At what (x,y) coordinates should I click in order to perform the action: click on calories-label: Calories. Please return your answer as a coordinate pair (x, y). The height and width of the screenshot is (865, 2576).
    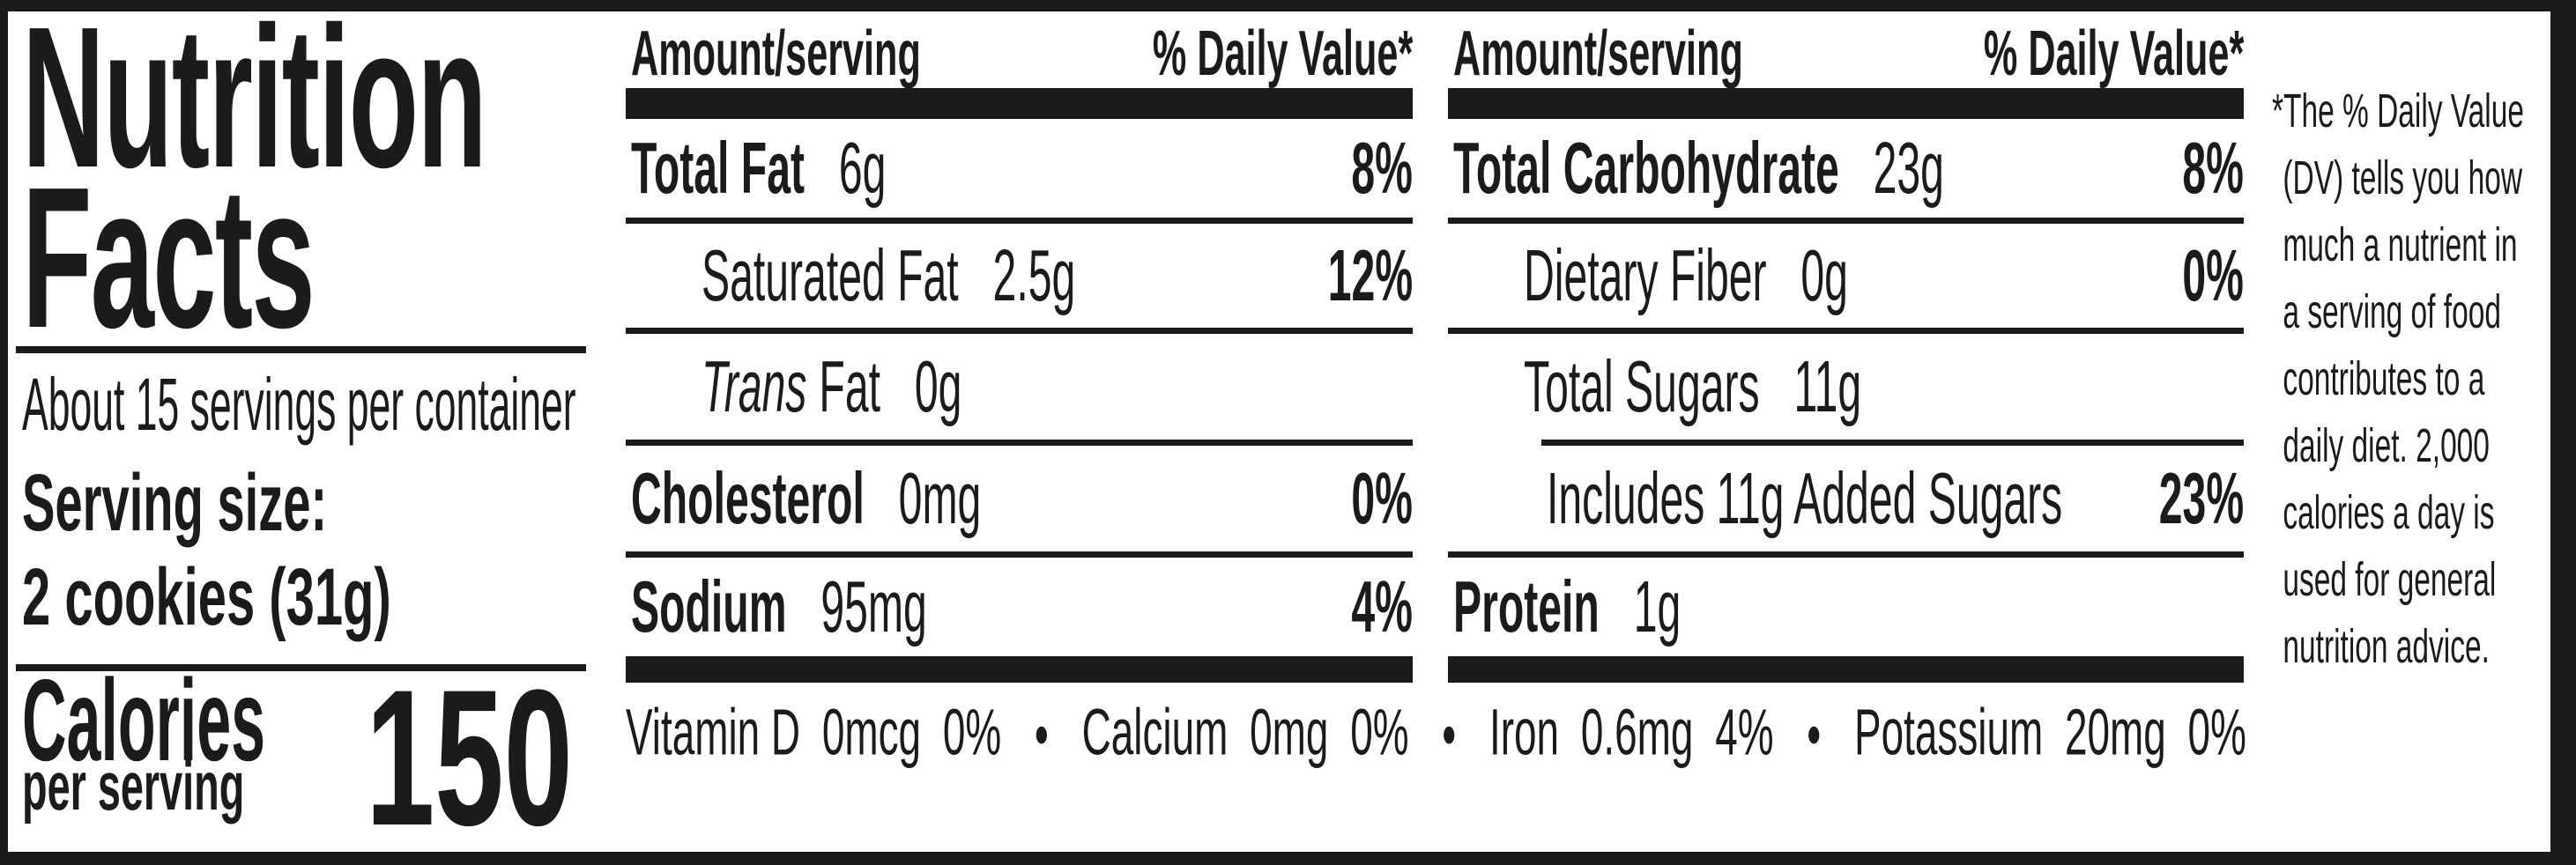
    Looking at the image, I should click on (144, 720).